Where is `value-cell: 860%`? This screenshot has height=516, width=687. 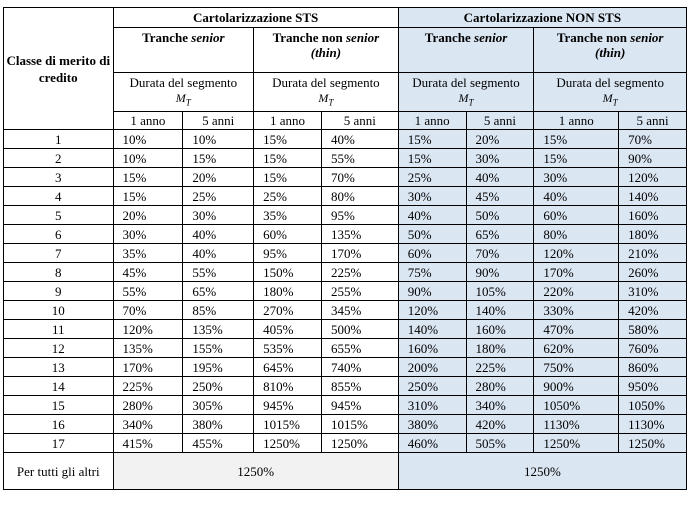 value-cell: 860% is located at coordinates (652, 367).